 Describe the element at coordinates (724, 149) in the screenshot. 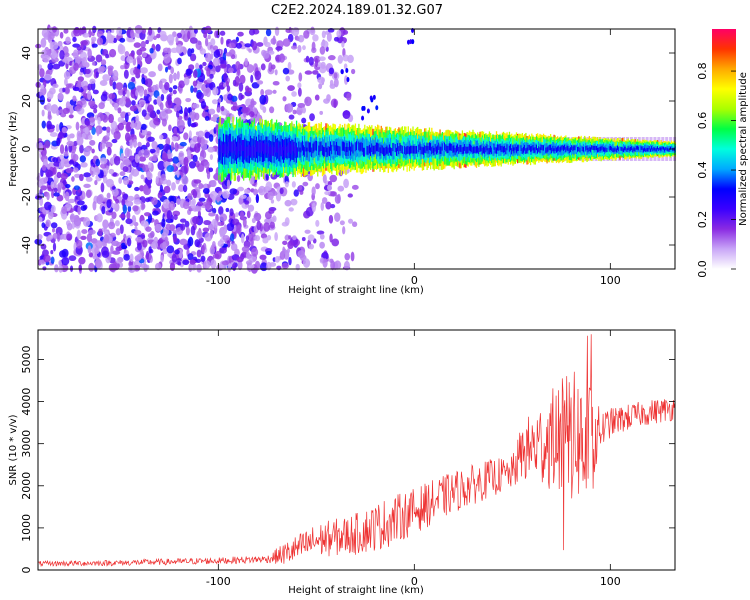

I see `colorbar-gradient` at that location.